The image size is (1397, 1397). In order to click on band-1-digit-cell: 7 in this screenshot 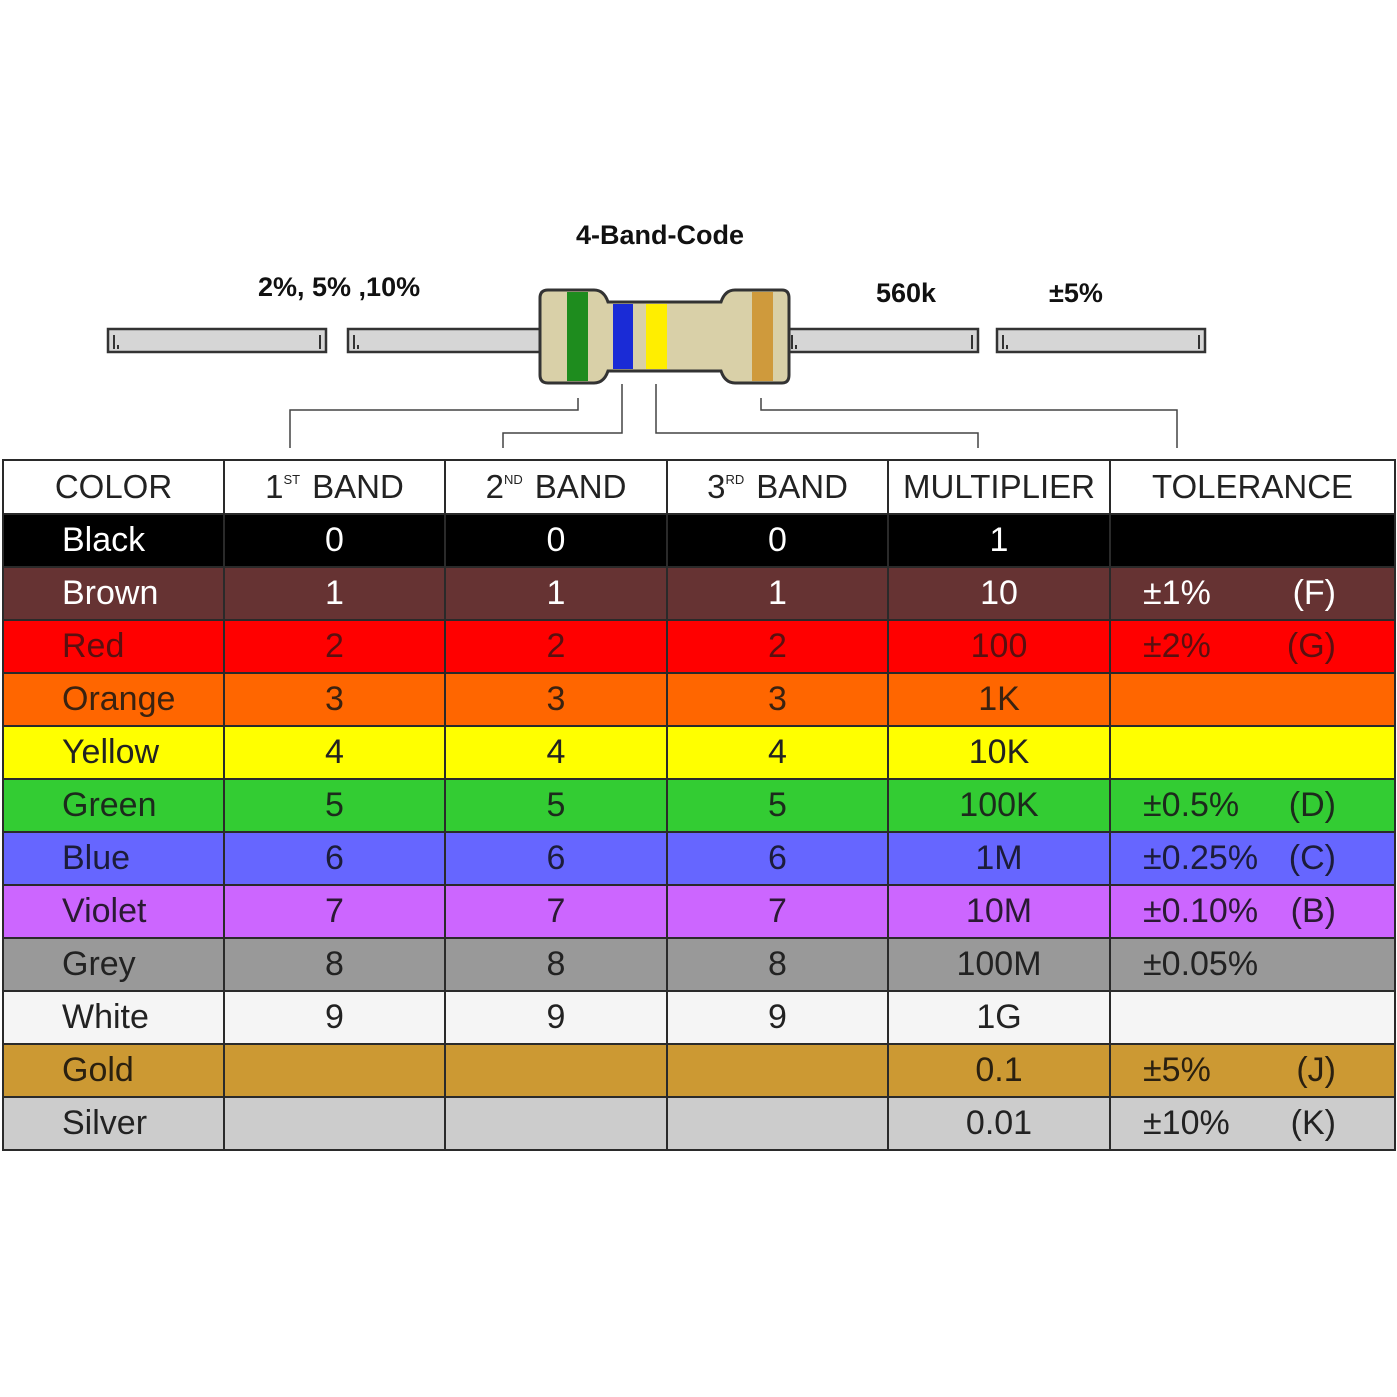, I will do `click(334, 911)`.